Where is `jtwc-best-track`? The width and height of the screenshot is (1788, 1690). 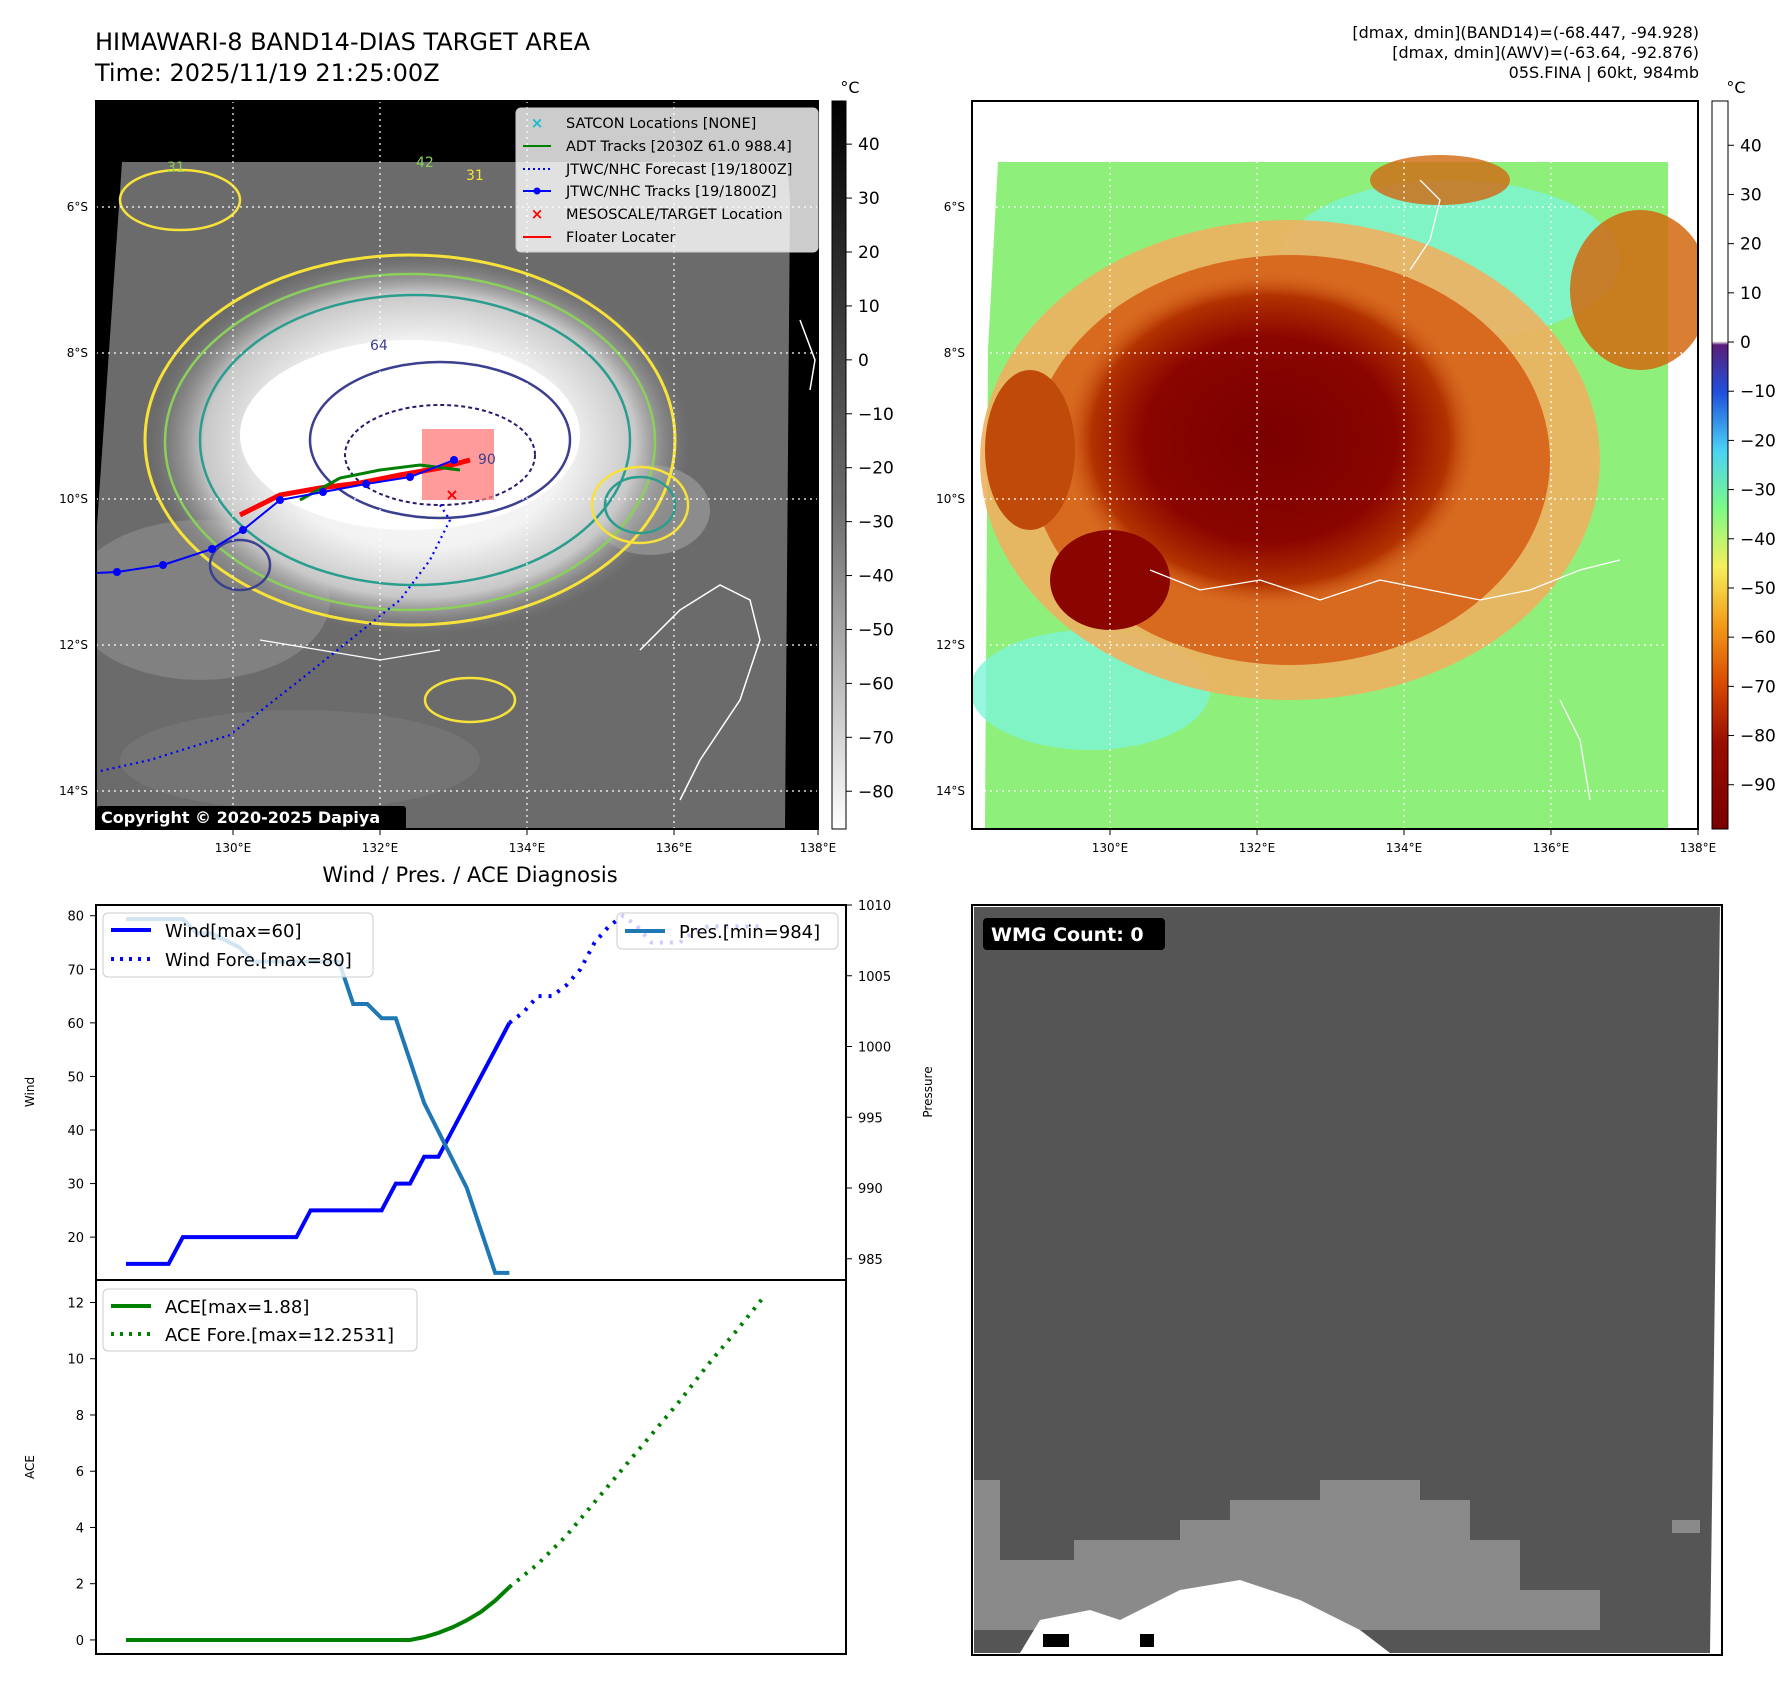
jtwc-best-track is located at coordinates (275, 516).